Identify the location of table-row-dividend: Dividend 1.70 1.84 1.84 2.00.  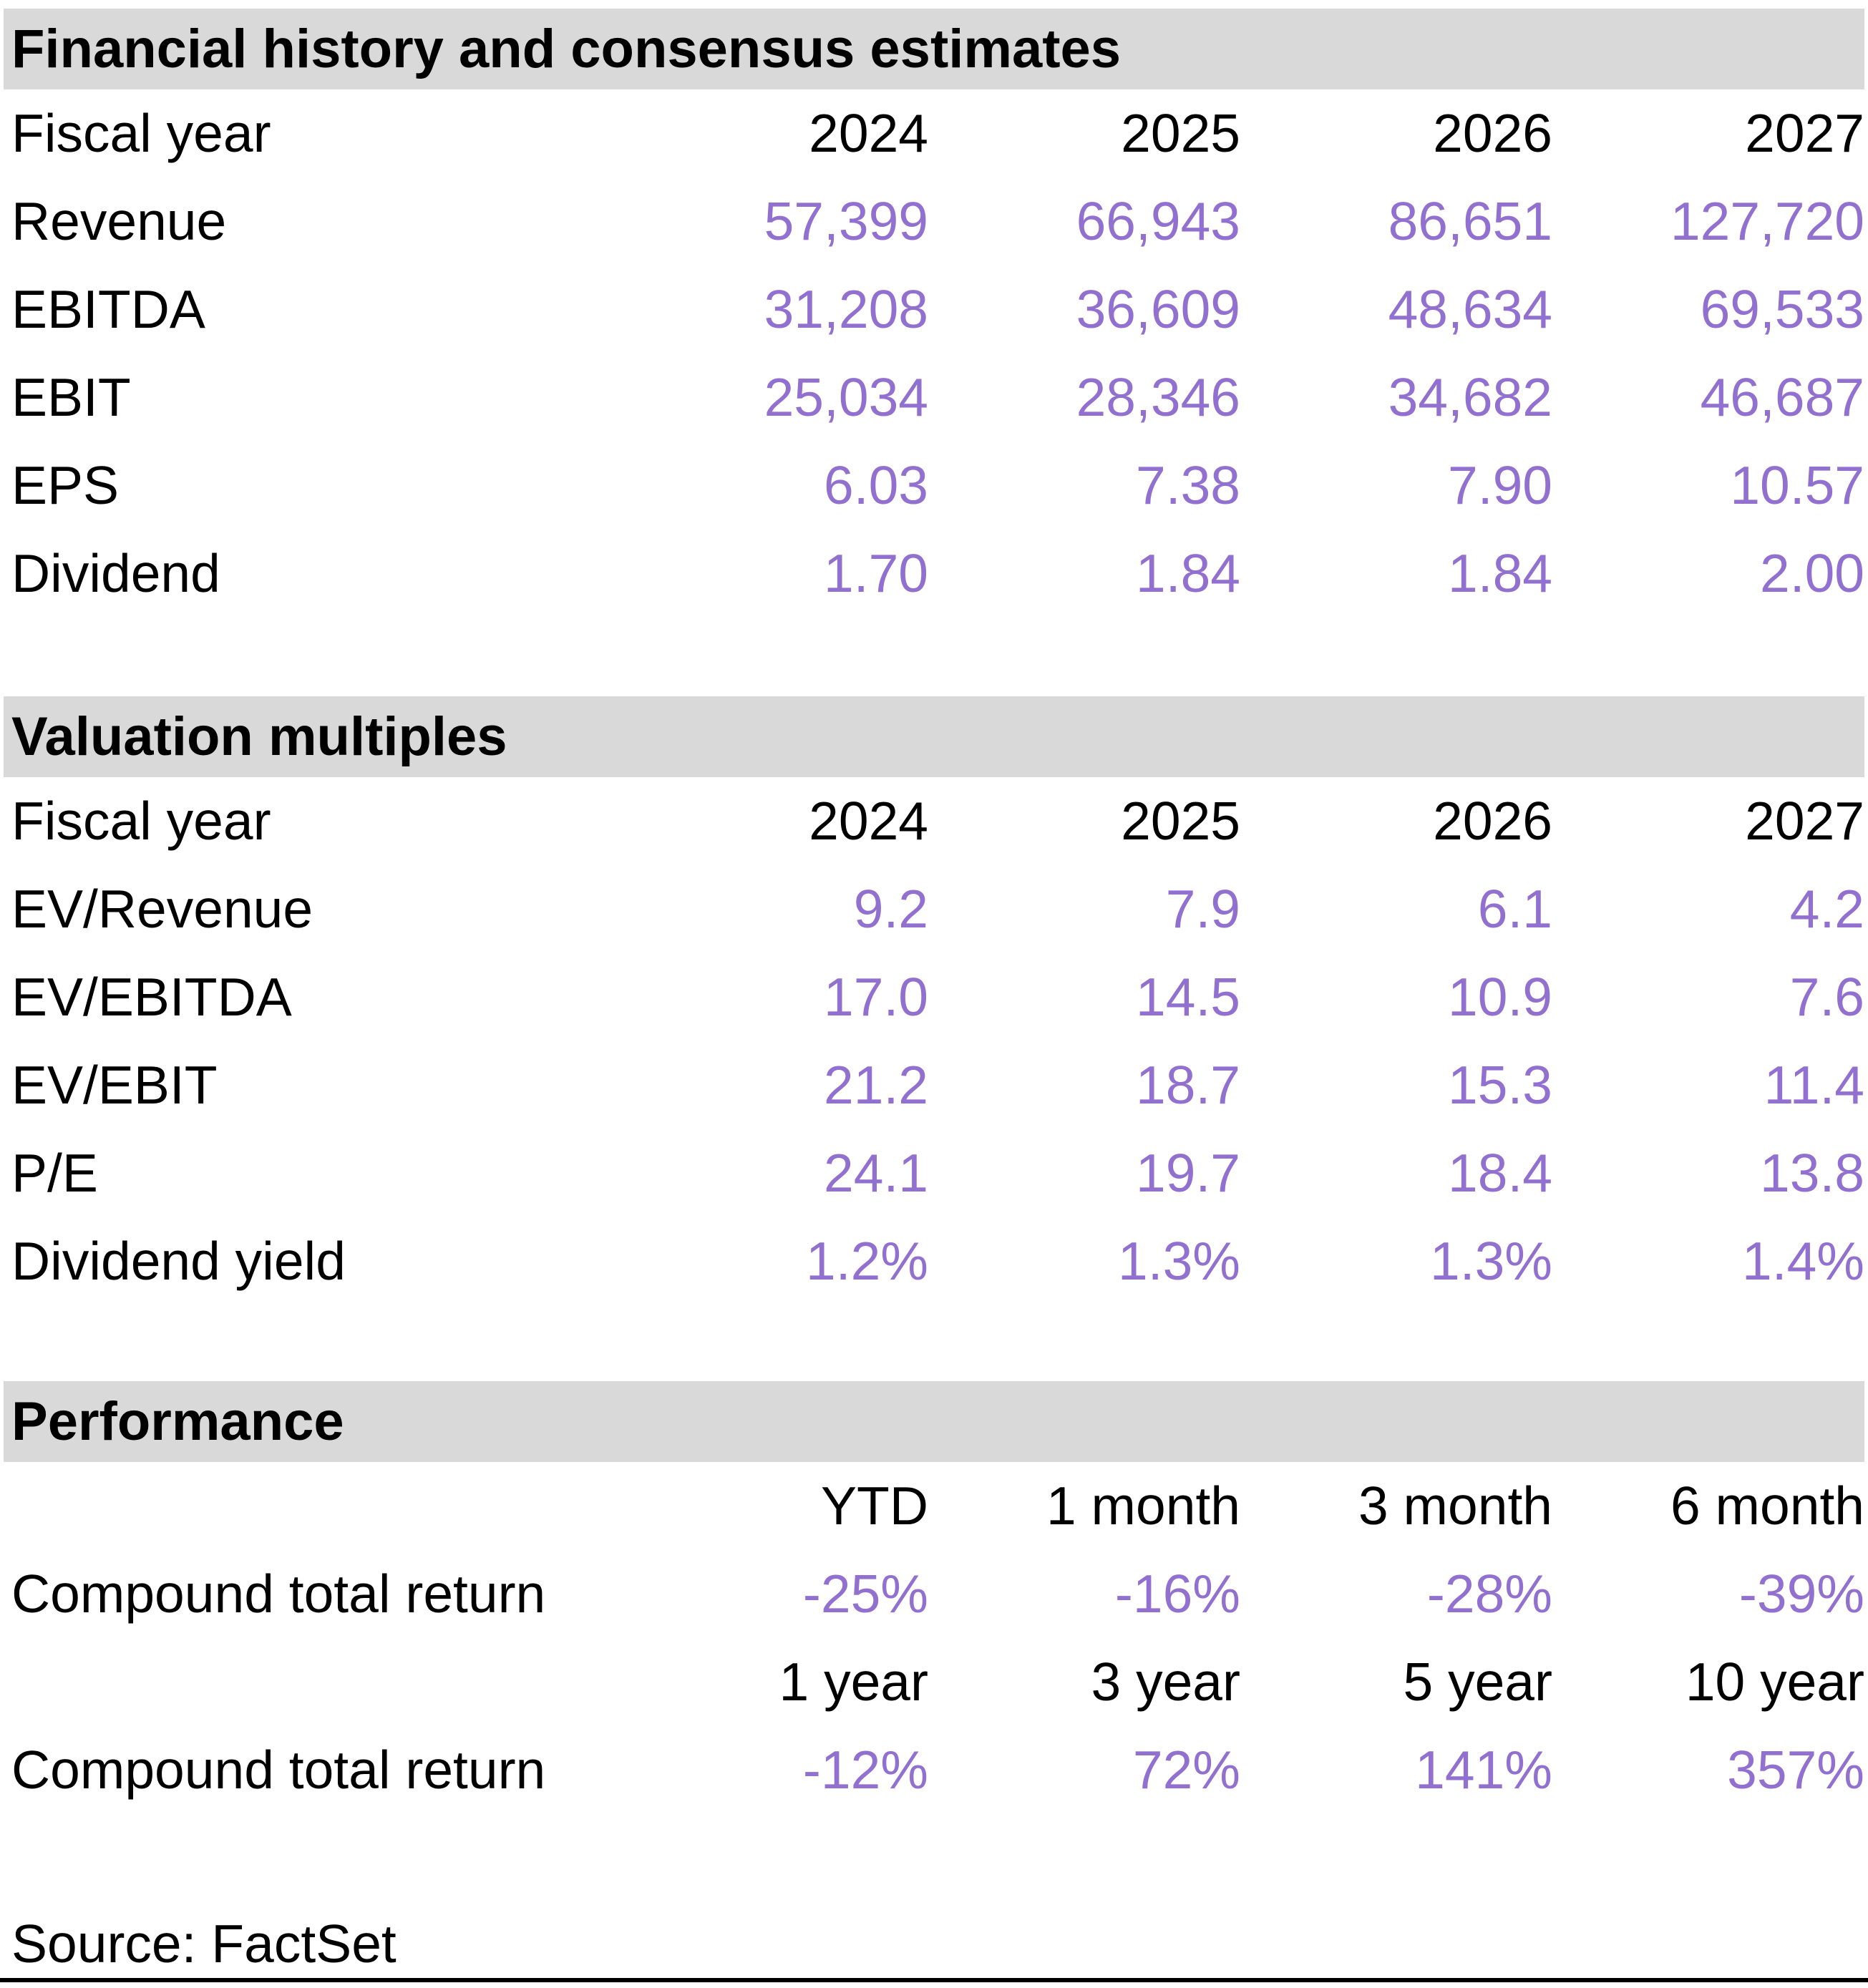
(934, 574).